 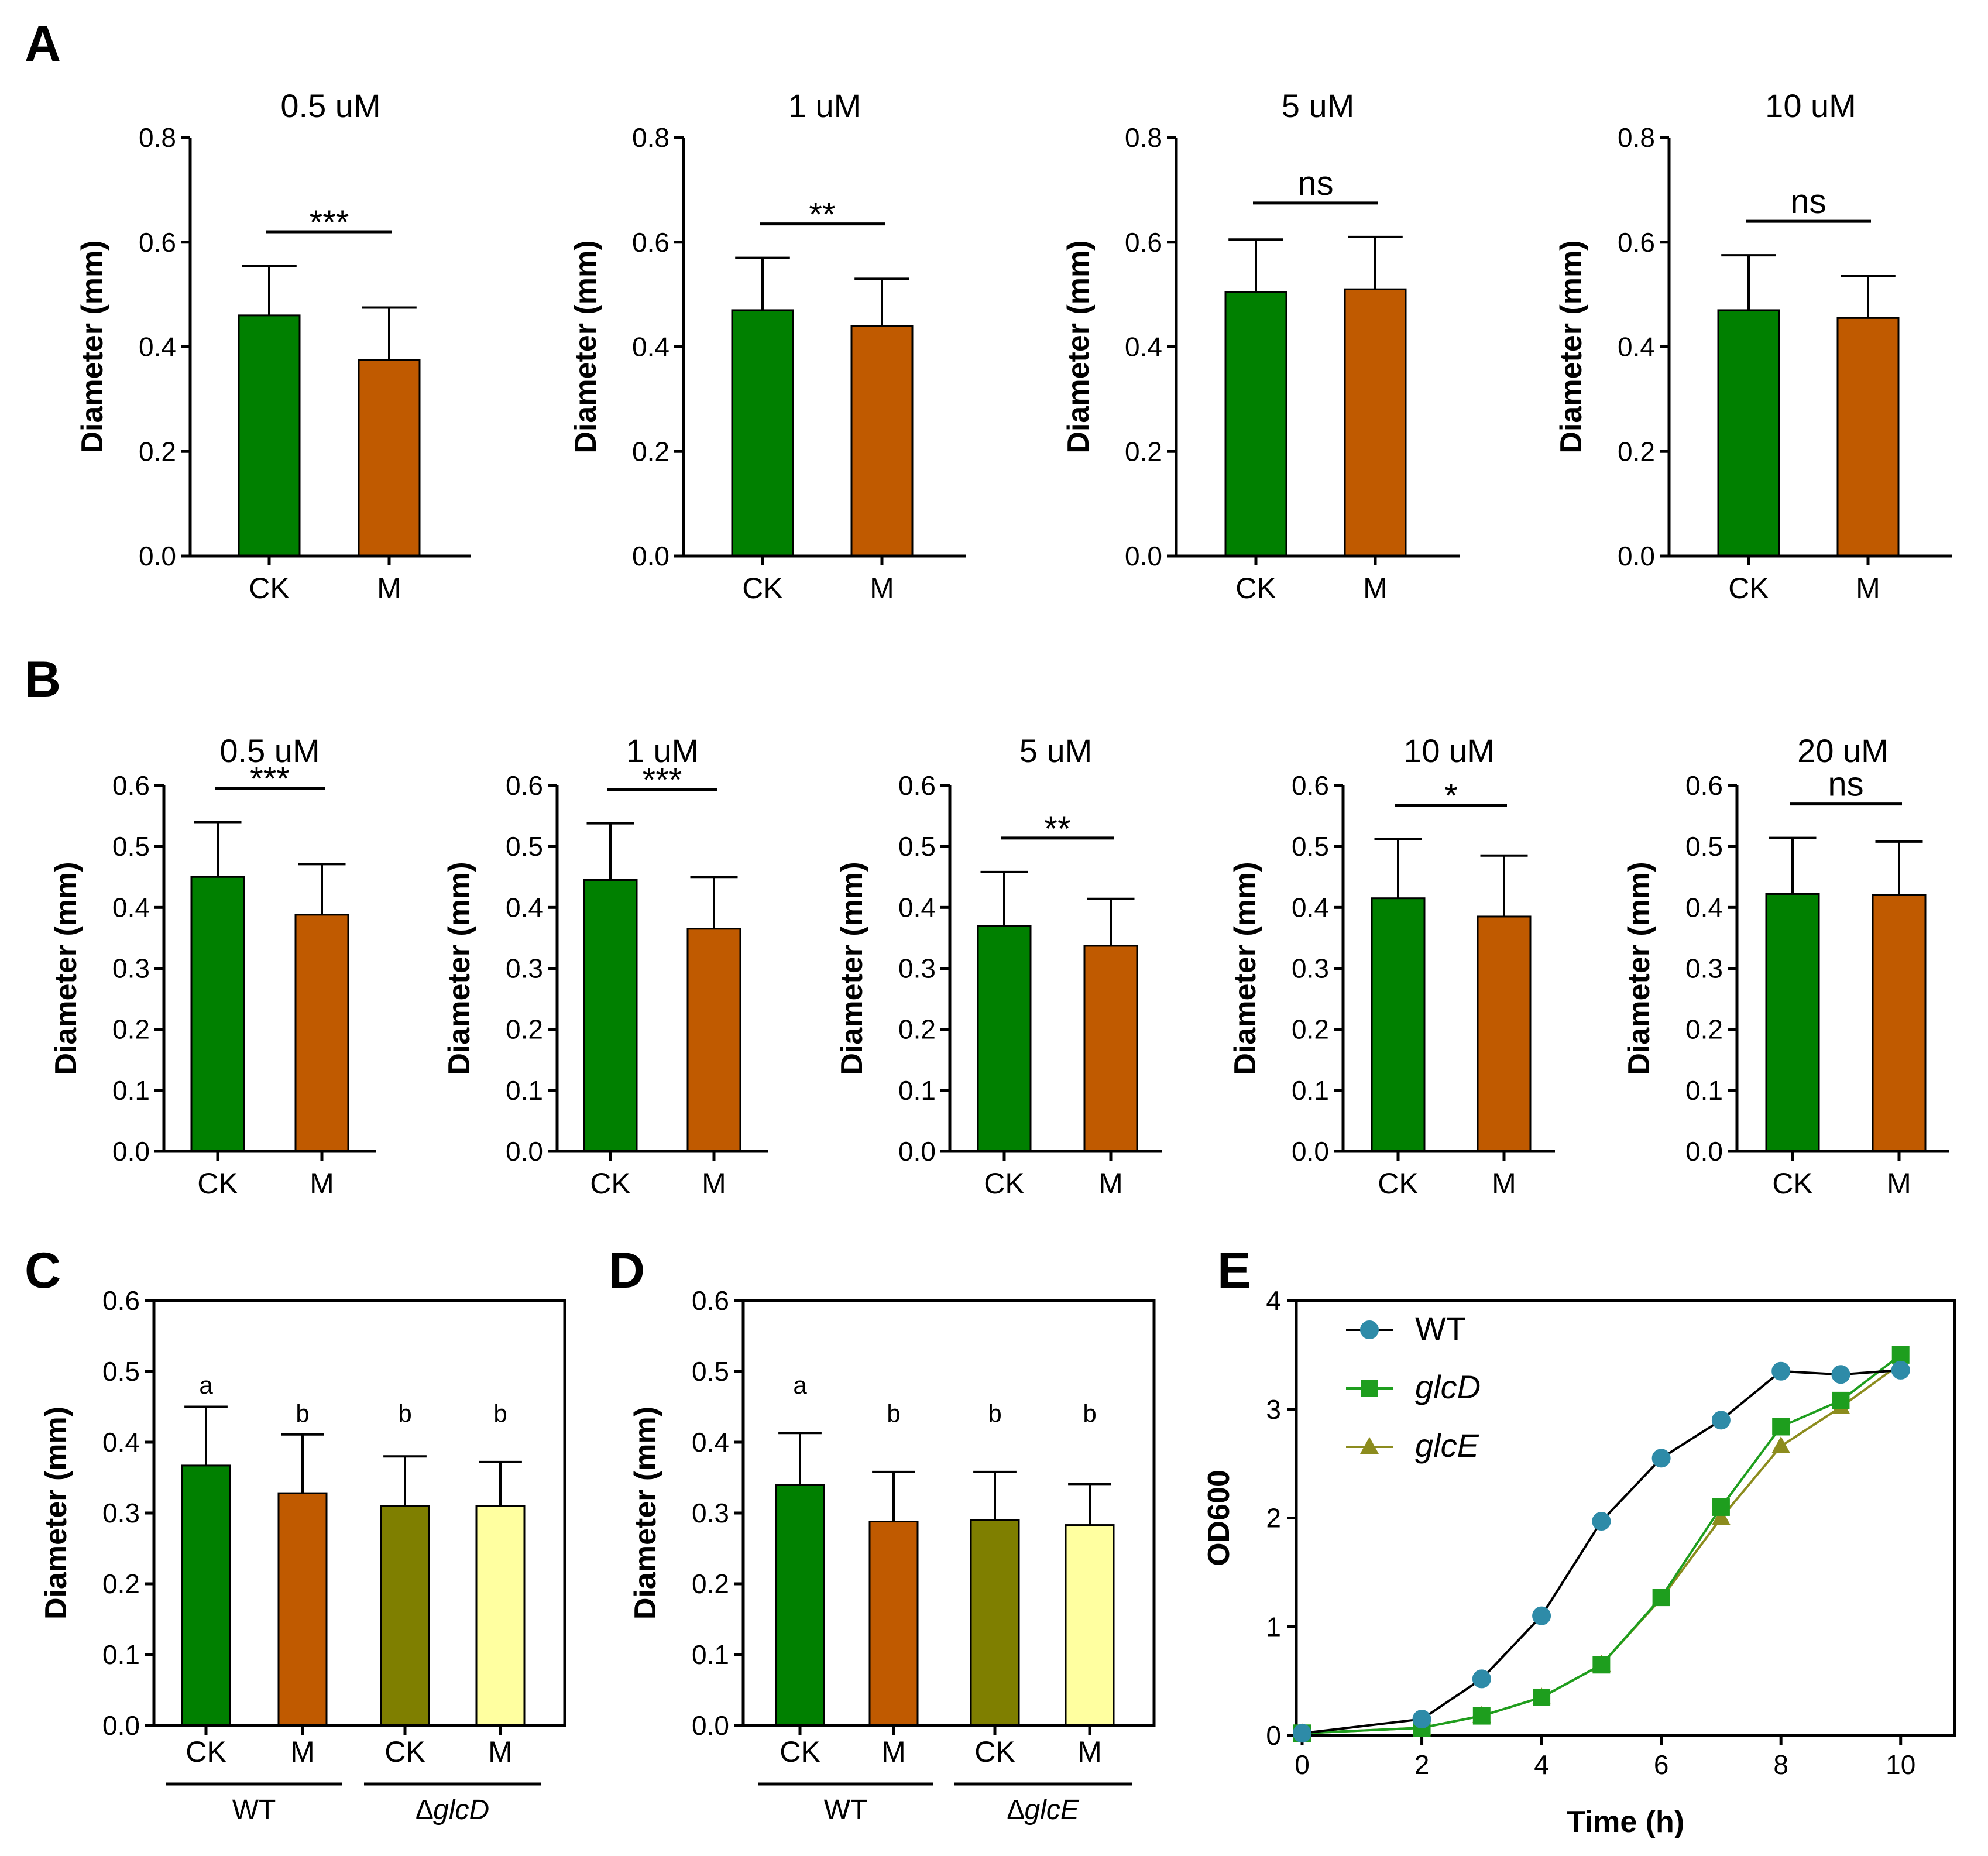 What do you see at coordinates (1273, 1409) in the screenshot?
I see `y-tick-label: 3` at bounding box center [1273, 1409].